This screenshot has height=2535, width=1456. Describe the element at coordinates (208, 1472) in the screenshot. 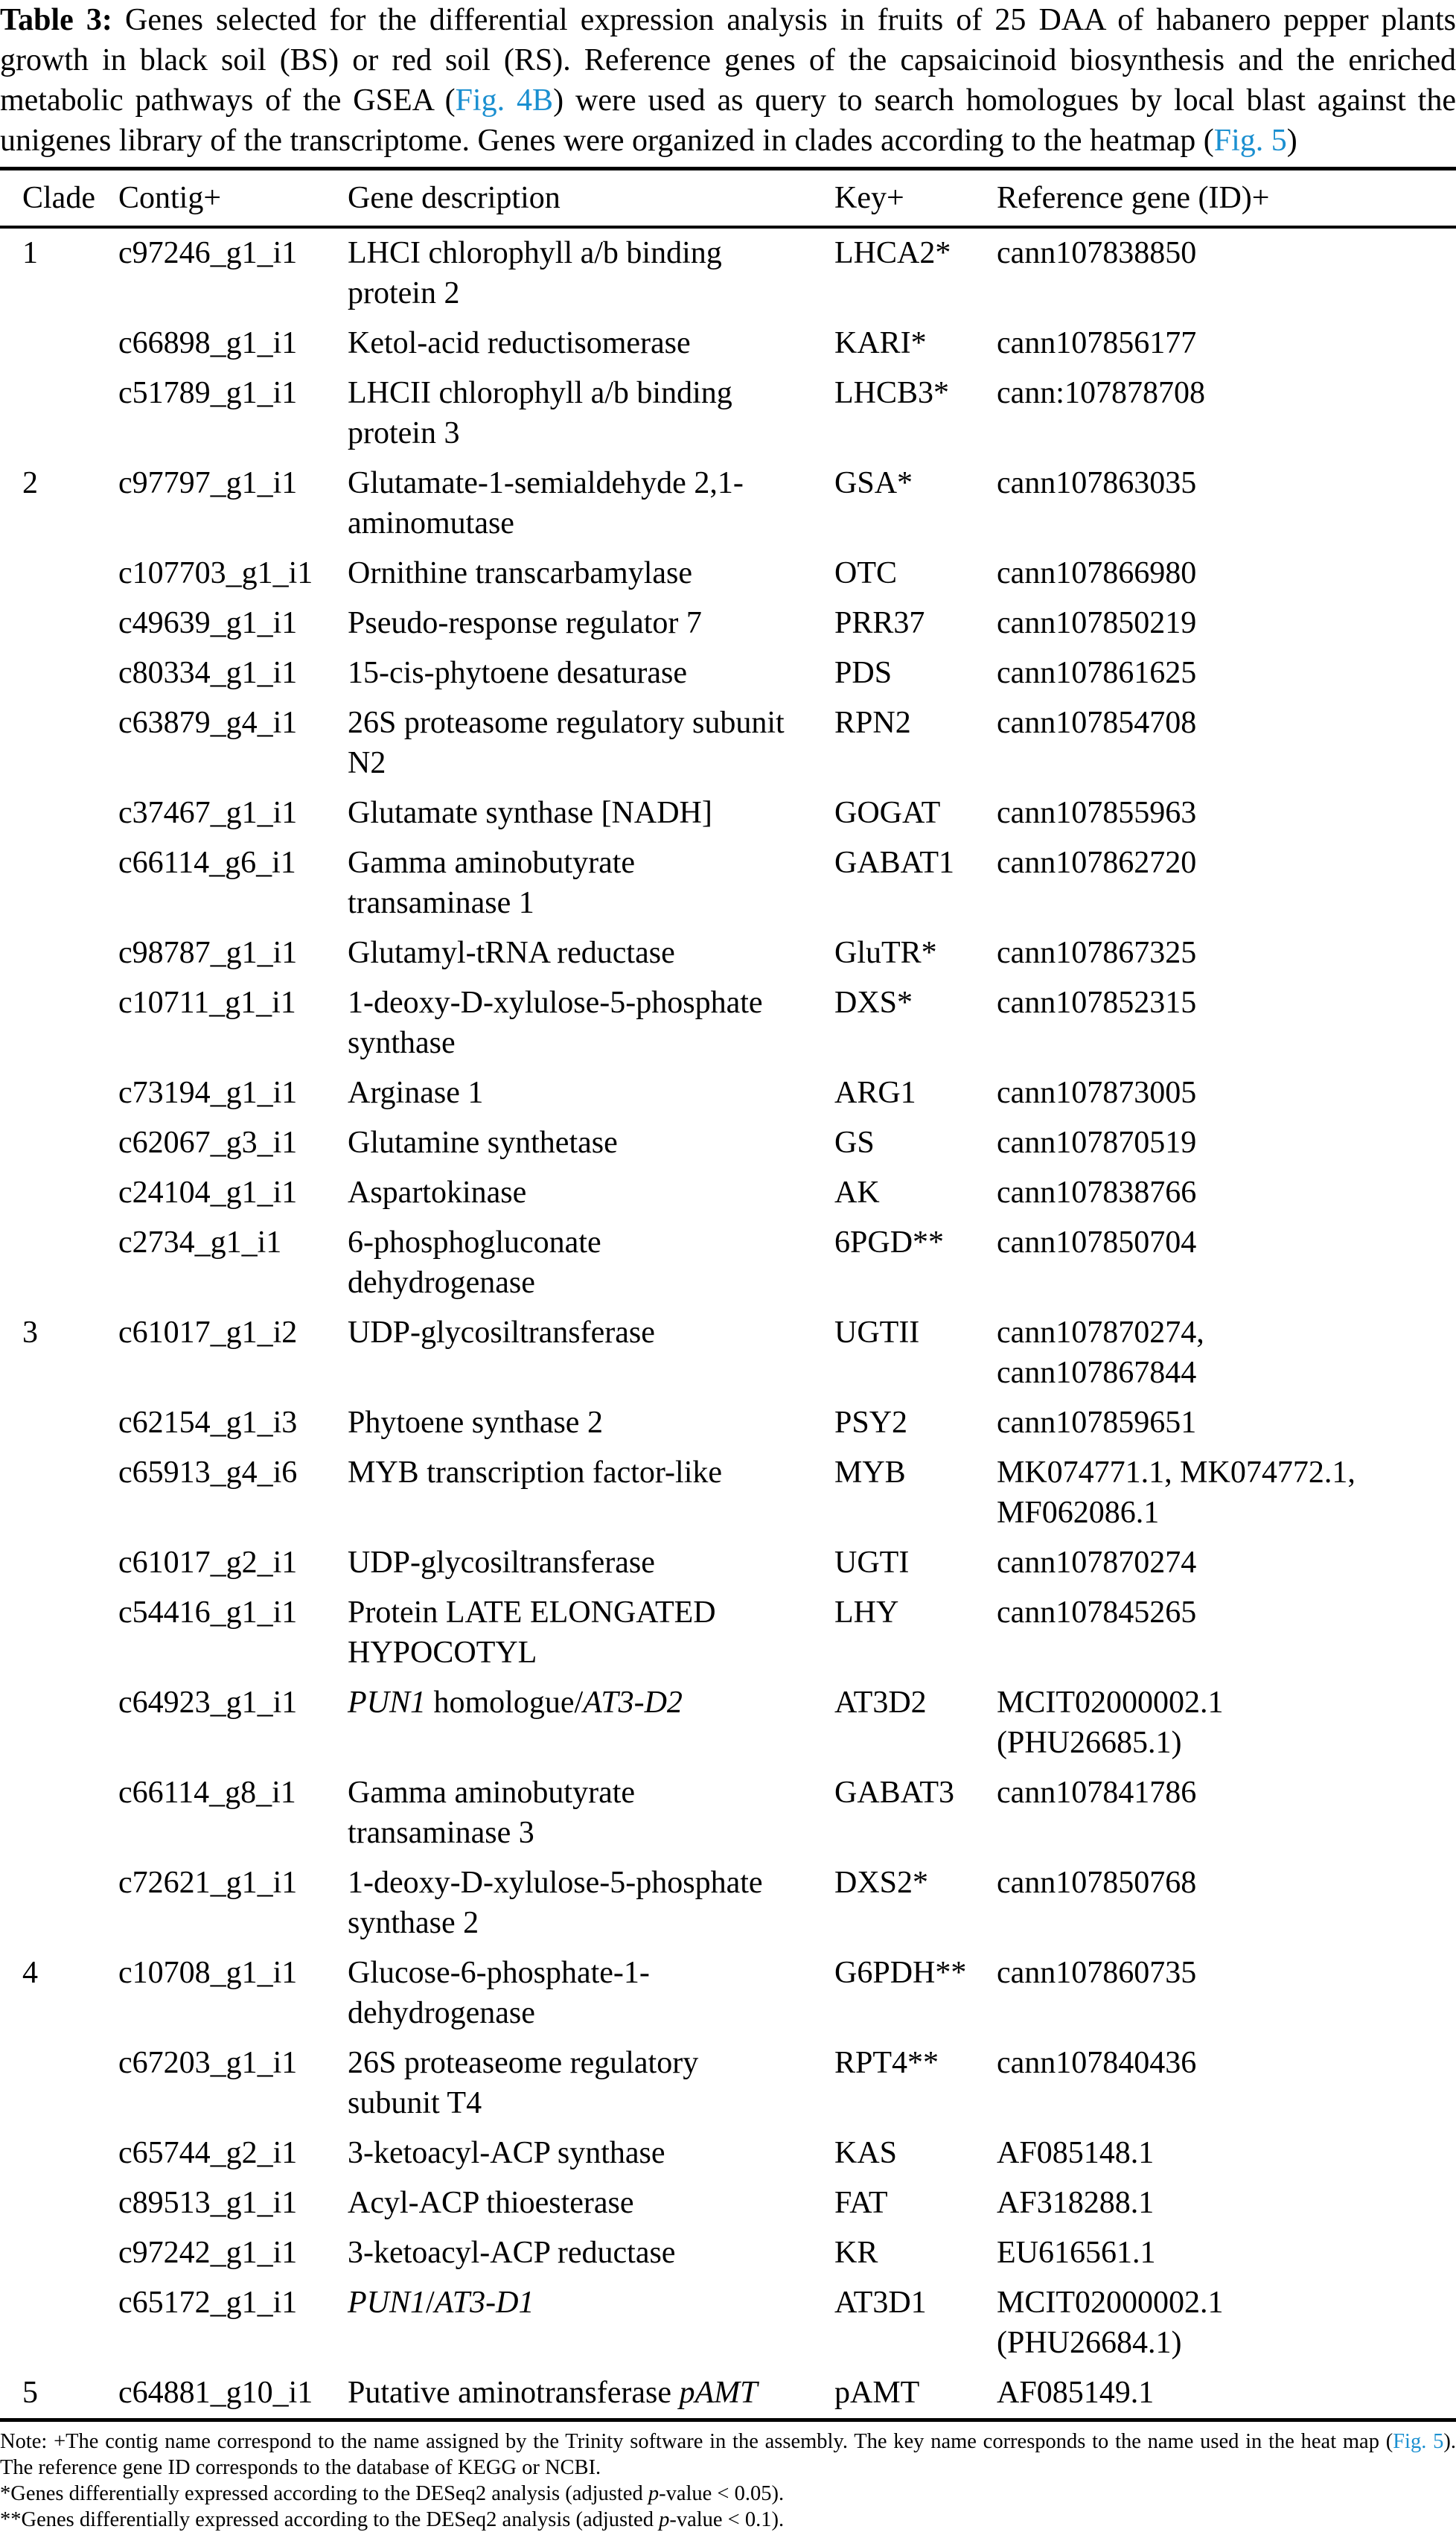

I see `contig-cell: c65913_g4_i6` at that location.